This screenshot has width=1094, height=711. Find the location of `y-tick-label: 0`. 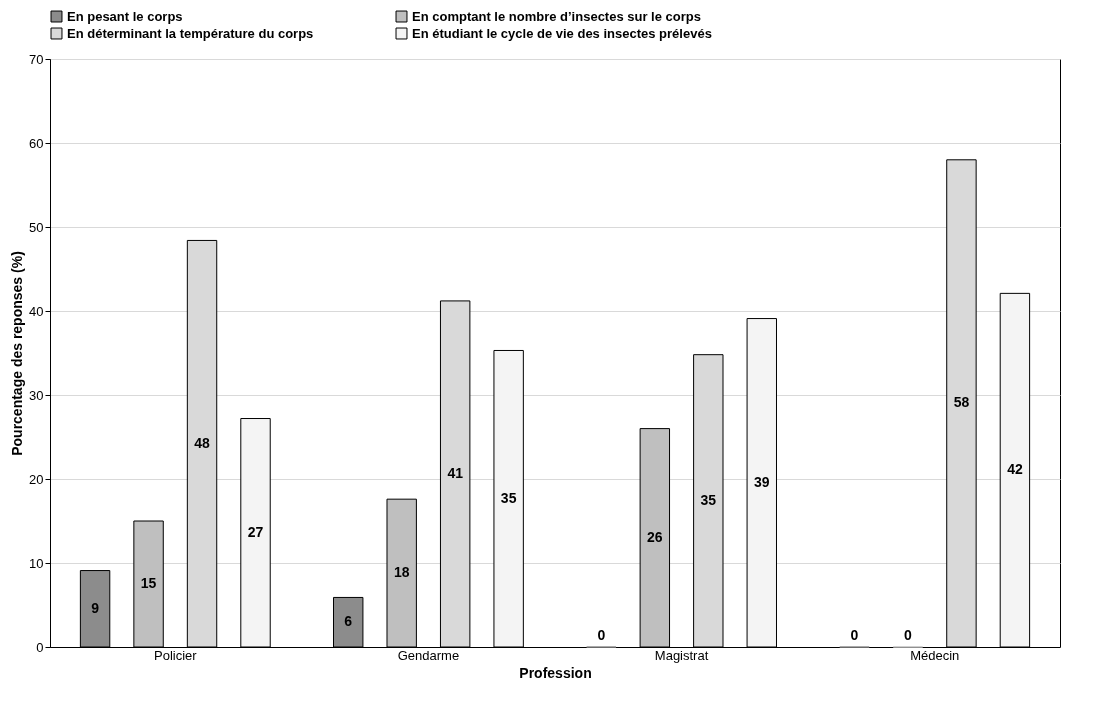

y-tick-label: 0 is located at coordinates (40, 647).